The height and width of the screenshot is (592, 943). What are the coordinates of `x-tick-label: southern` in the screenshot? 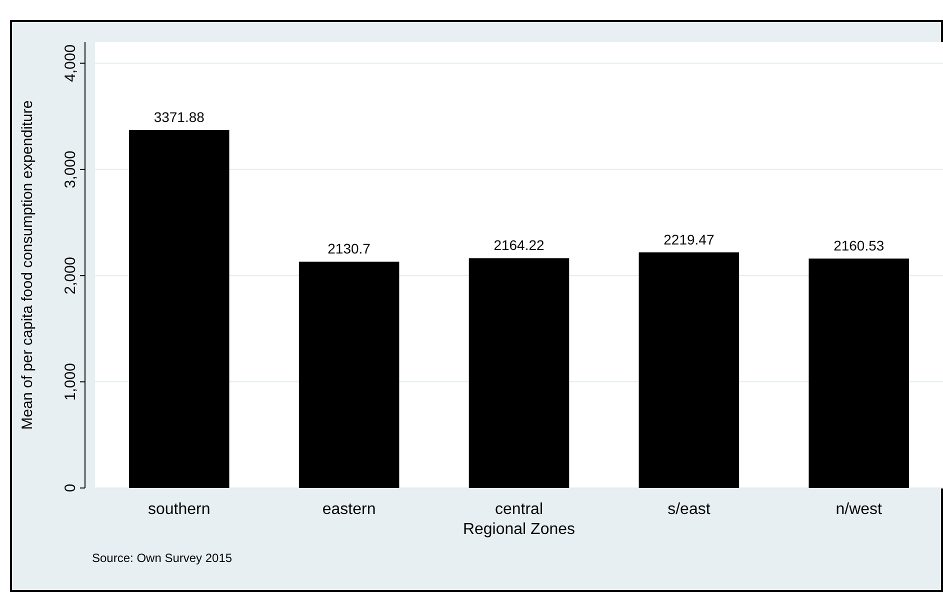 It's located at (179, 509).